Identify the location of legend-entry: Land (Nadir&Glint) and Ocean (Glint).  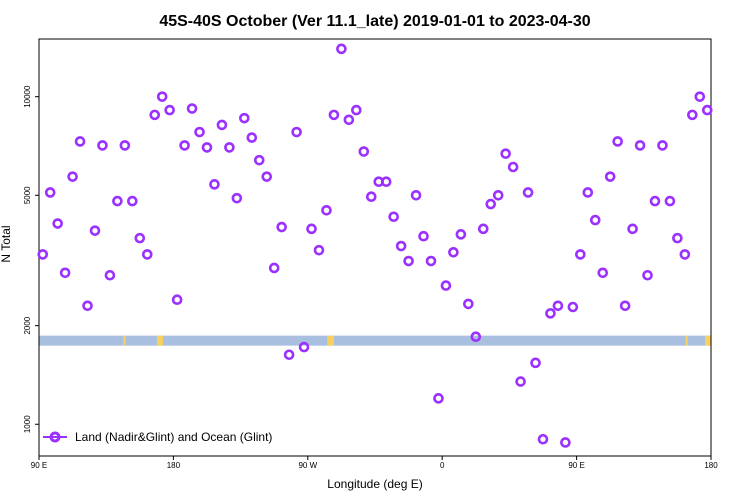
(173, 437).